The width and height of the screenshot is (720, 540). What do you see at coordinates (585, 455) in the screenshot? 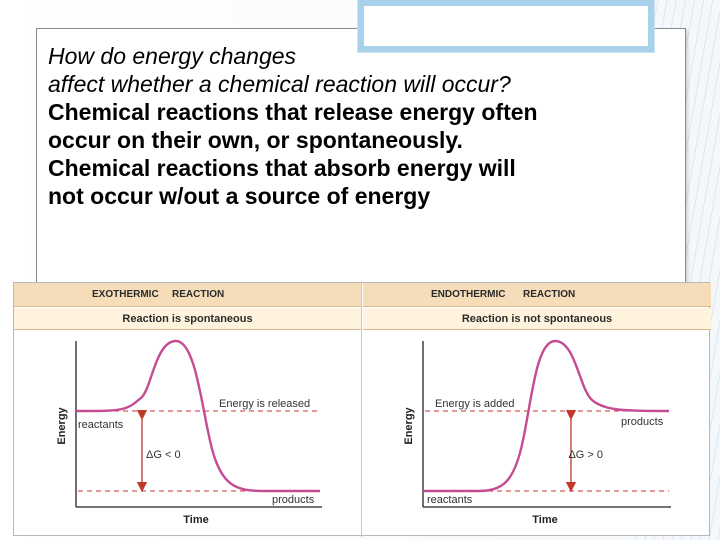
I see `delta-g-label: ΔG > 0` at bounding box center [585, 455].